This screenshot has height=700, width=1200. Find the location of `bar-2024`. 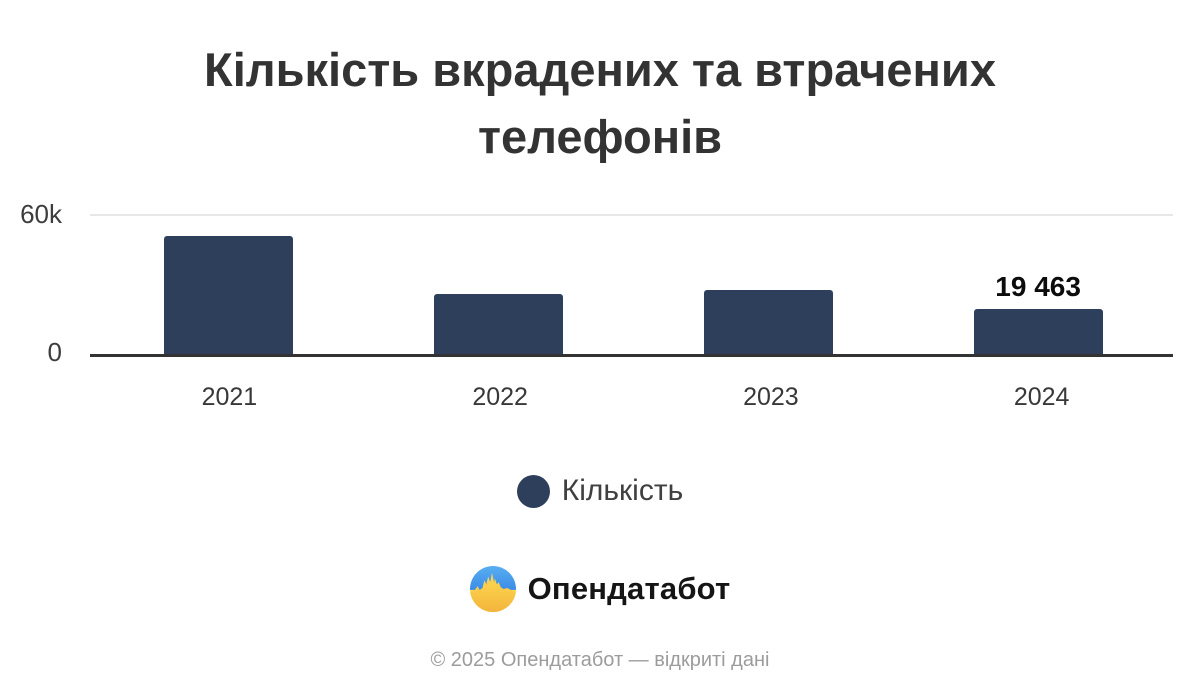

bar-2024 is located at coordinates (1038, 331).